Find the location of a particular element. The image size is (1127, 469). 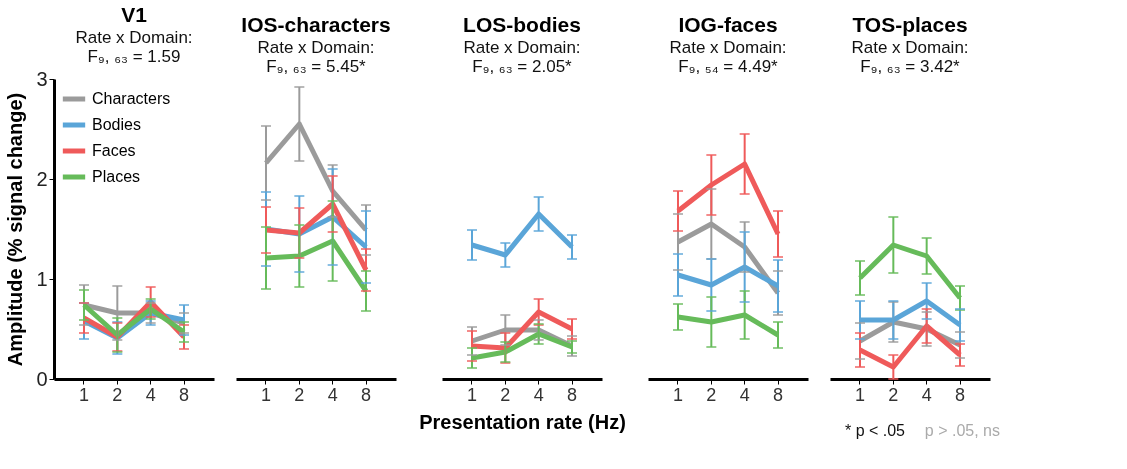

y-tick-label: 0 is located at coordinates (42, 378).